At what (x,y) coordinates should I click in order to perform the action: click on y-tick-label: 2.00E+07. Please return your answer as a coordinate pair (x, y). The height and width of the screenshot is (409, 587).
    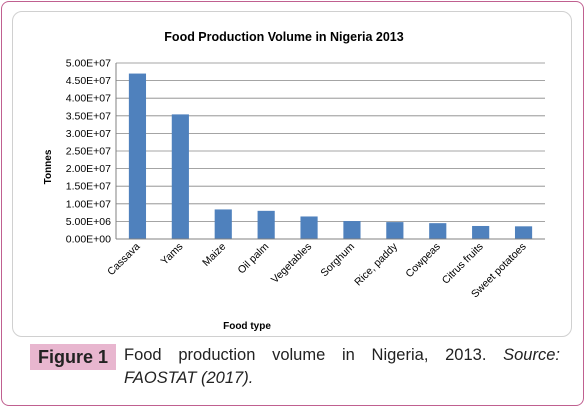
    Looking at the image, I should click on (88, 169).